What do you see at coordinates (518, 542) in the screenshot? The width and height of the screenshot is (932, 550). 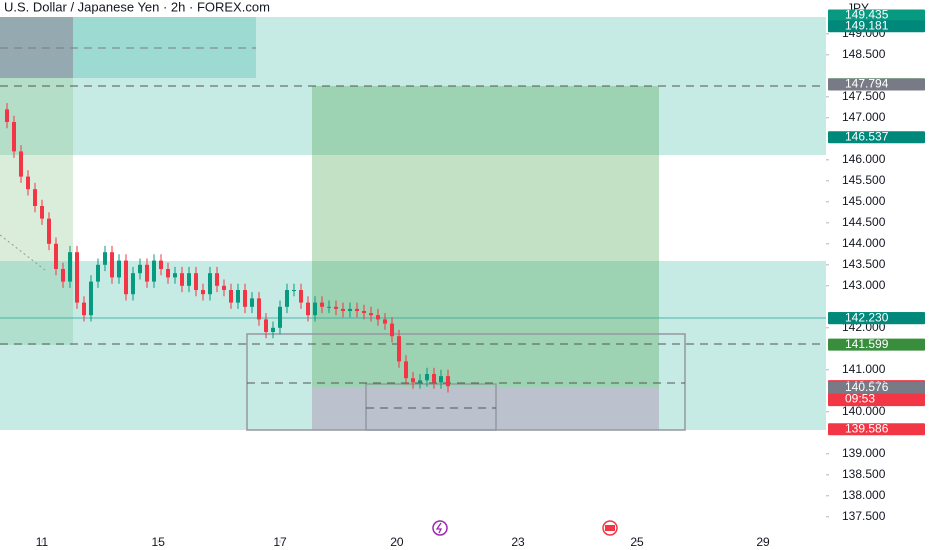 I see `x-tick-label: 23` at bounding box center [518, 542].